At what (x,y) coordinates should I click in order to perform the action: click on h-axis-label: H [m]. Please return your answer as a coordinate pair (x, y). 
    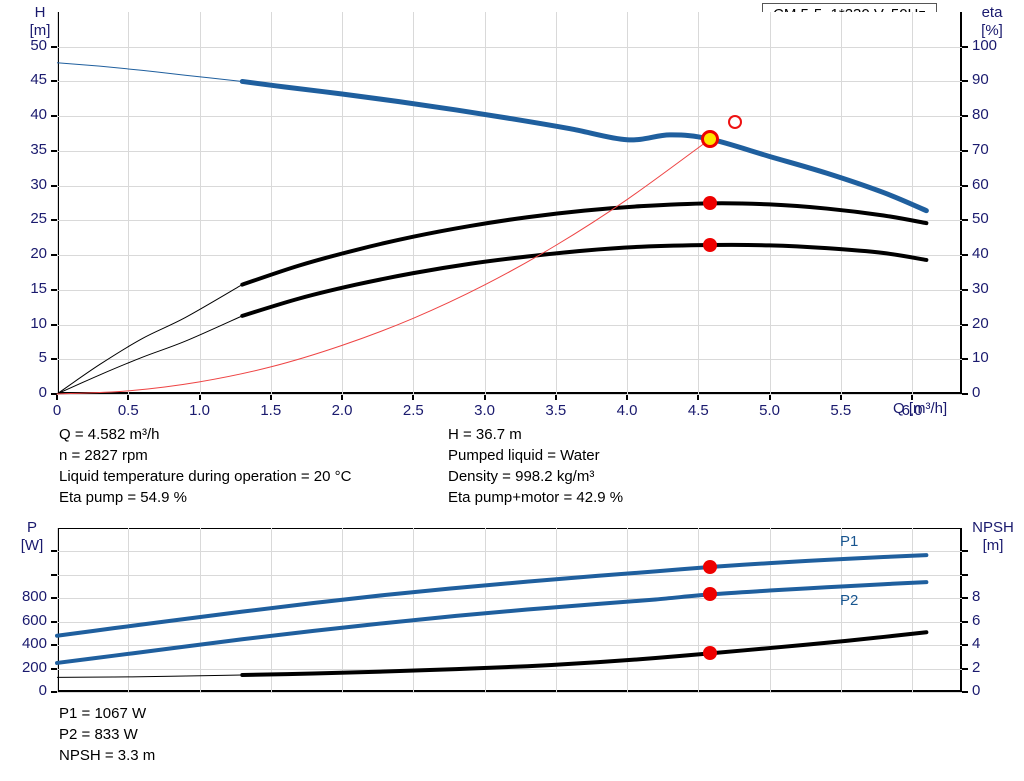
    Looking at the image, I should click on (40, 21).